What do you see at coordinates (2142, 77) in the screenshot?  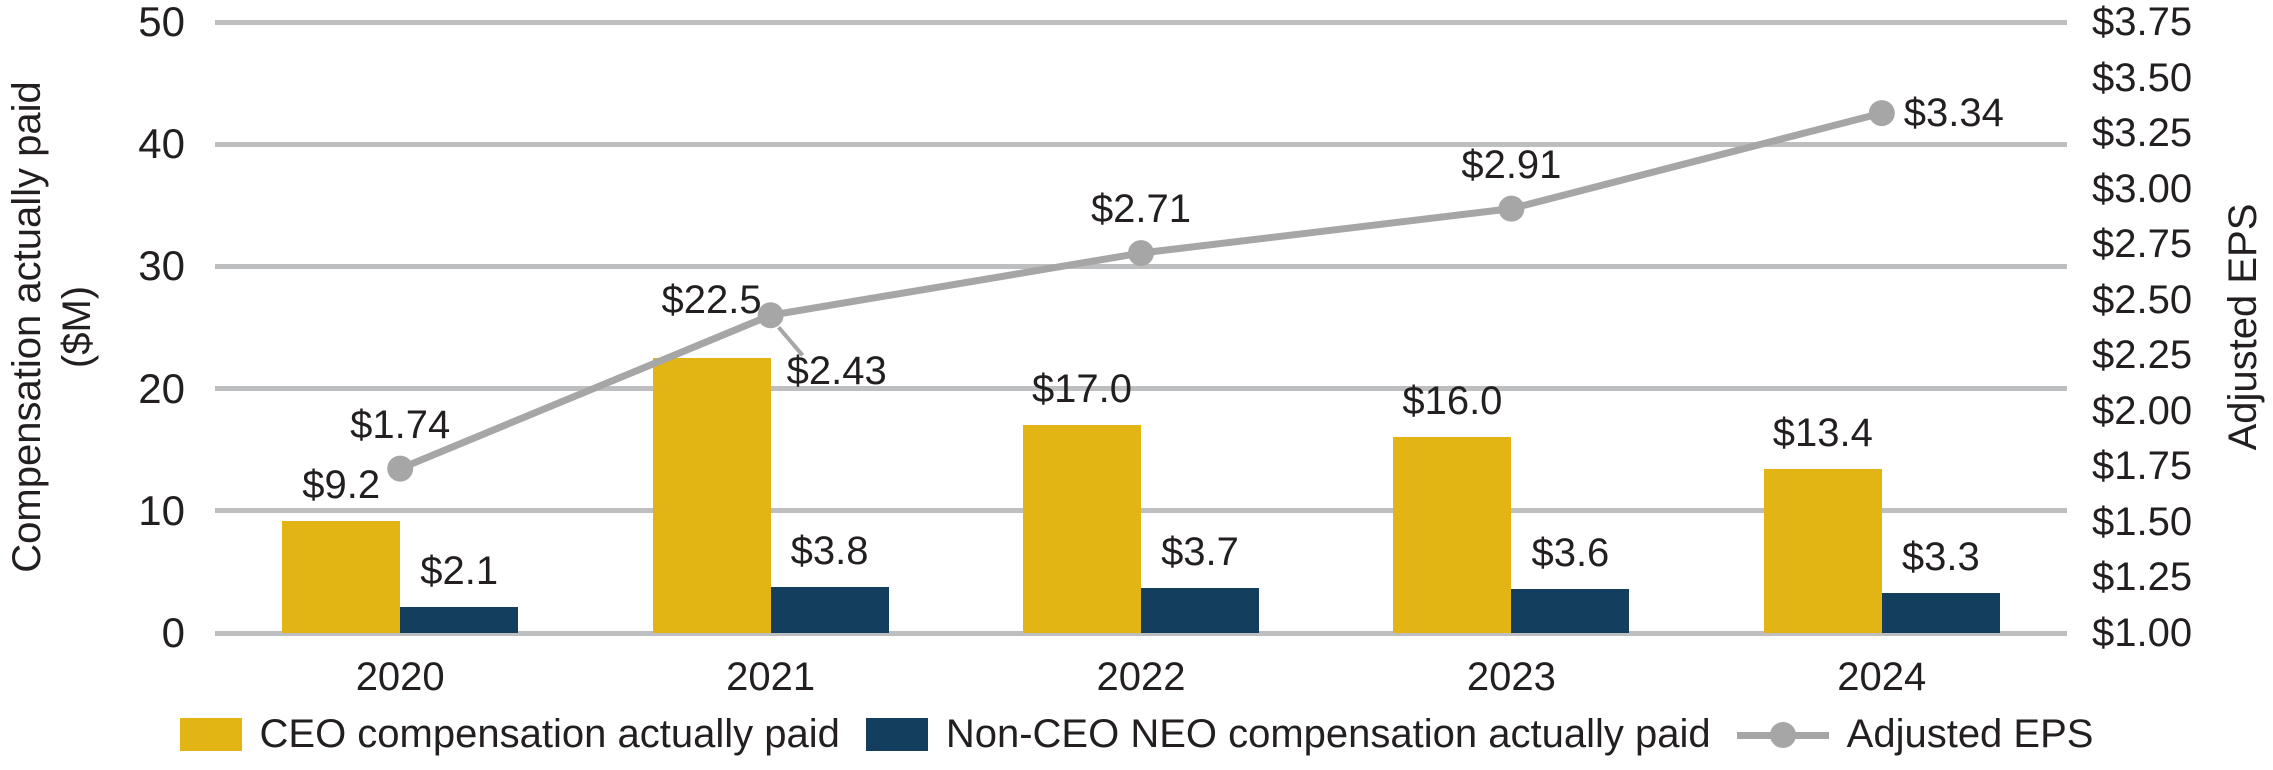 I see `eps-axis-tick-label: $3.50` at bounding box center [2142, 77].